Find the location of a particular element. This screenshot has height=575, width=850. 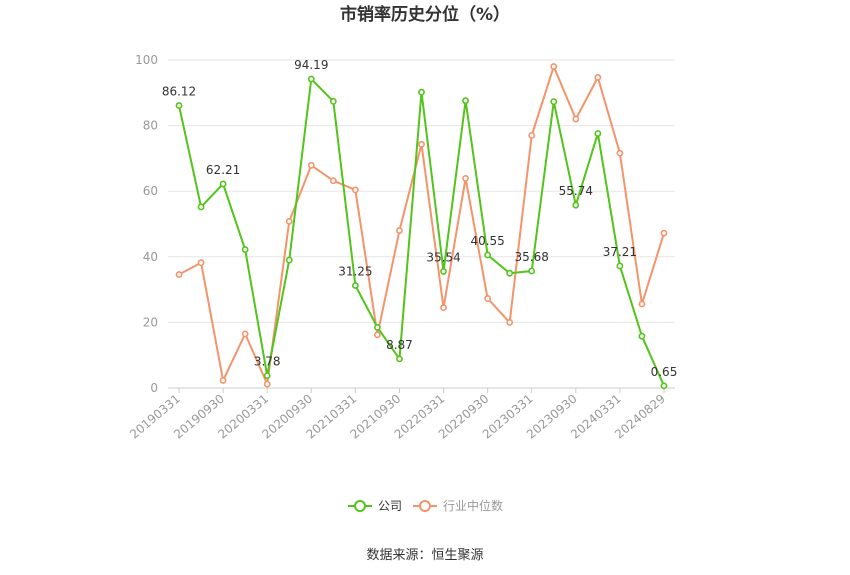

data-label: 35.68 is located at coordinates (532, 257).